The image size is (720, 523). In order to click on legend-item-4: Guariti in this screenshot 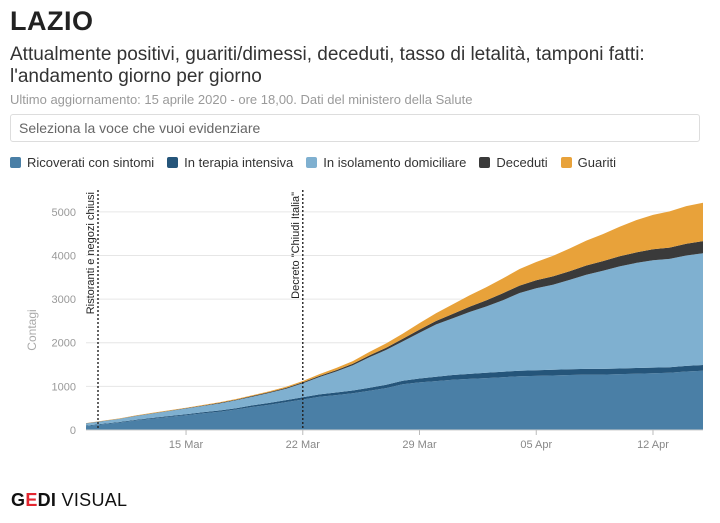, I will do `click(588, 162)`.